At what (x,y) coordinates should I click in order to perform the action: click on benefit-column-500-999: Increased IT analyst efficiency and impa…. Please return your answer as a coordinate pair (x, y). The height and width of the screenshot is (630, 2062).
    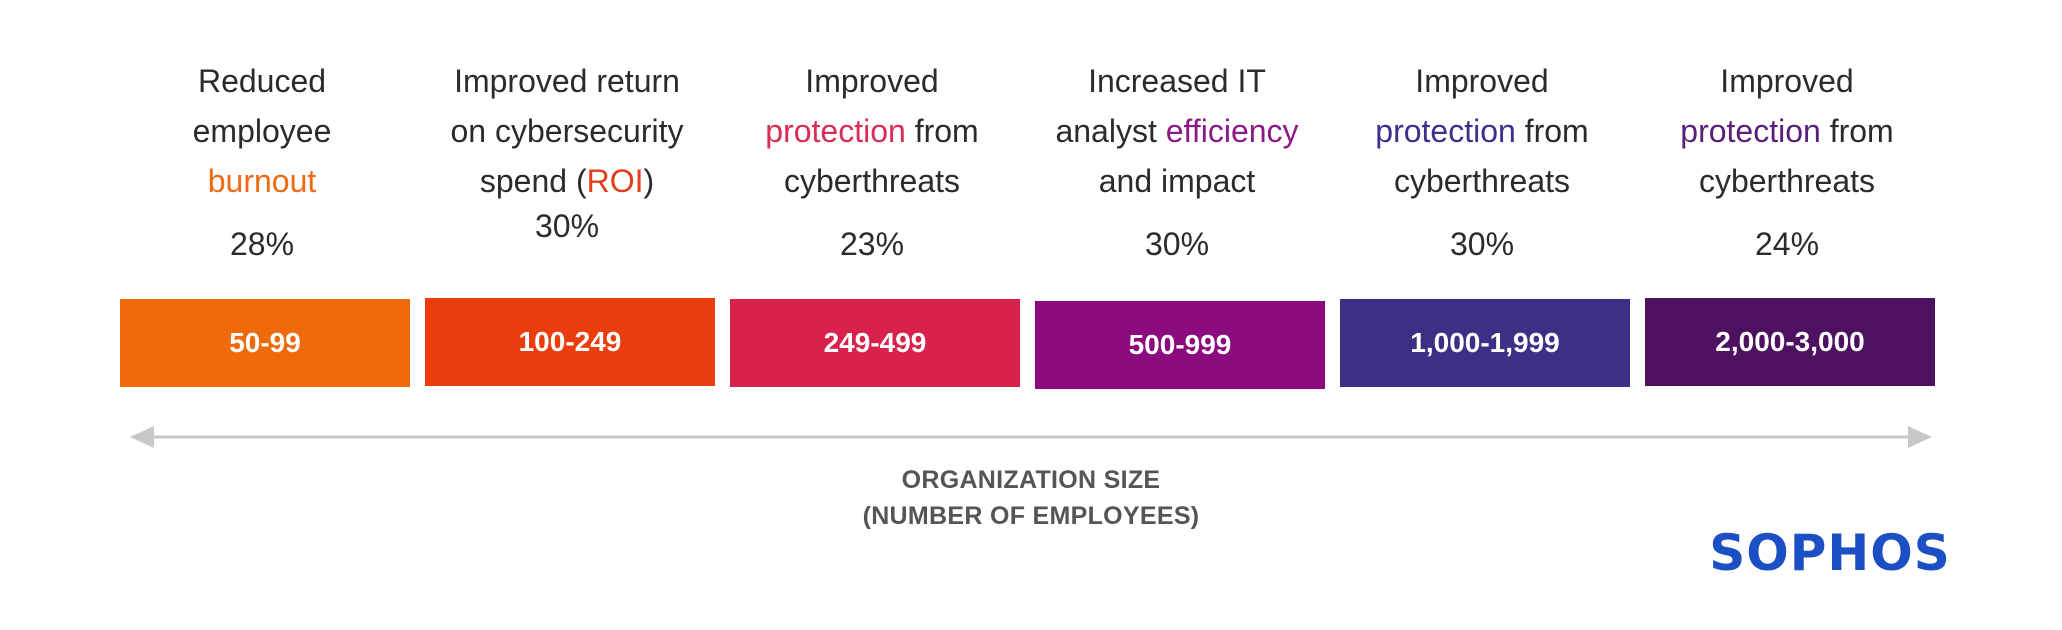
    Looking at the image, I should click on (1177, 200).